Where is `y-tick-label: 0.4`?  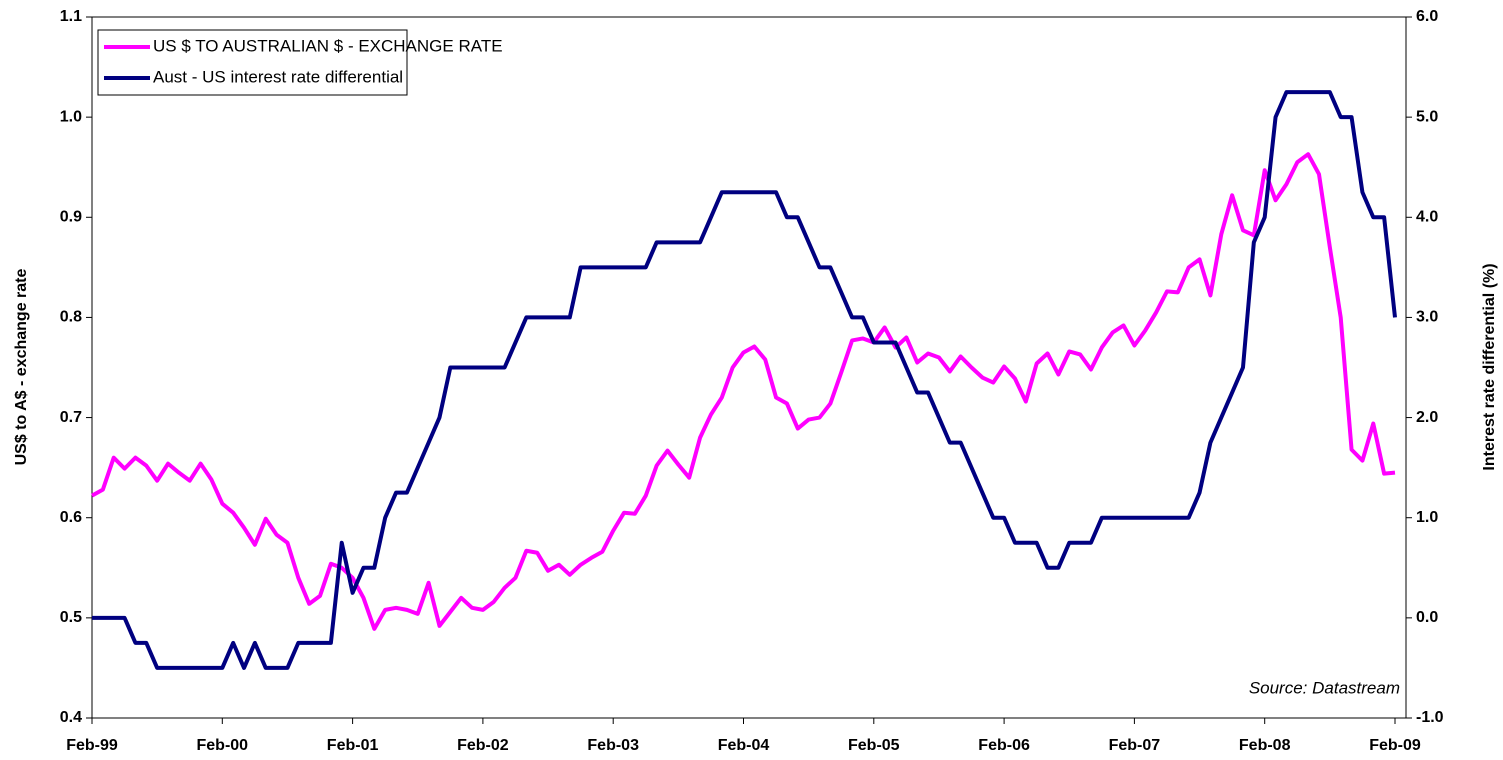
y-tick-label: 0.4 is located at coordinates (71, 717).